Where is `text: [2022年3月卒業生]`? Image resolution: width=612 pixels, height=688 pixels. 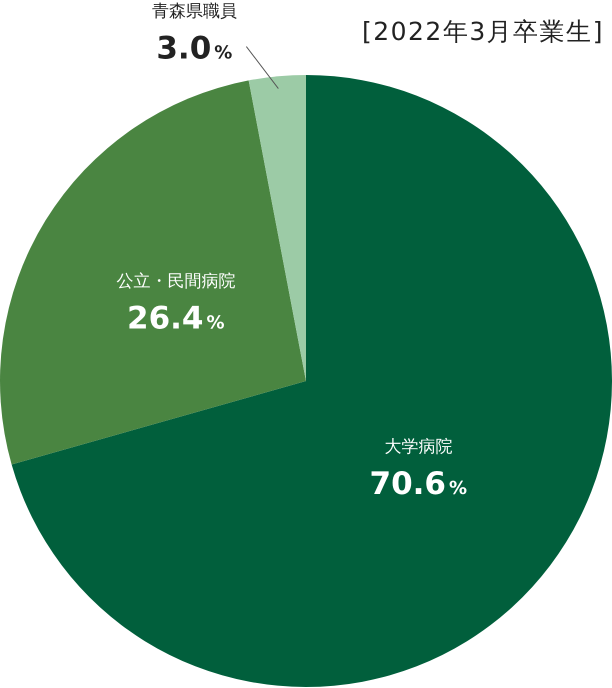 text: [2022年3月卒業生] is located at coordinates (483, 31).